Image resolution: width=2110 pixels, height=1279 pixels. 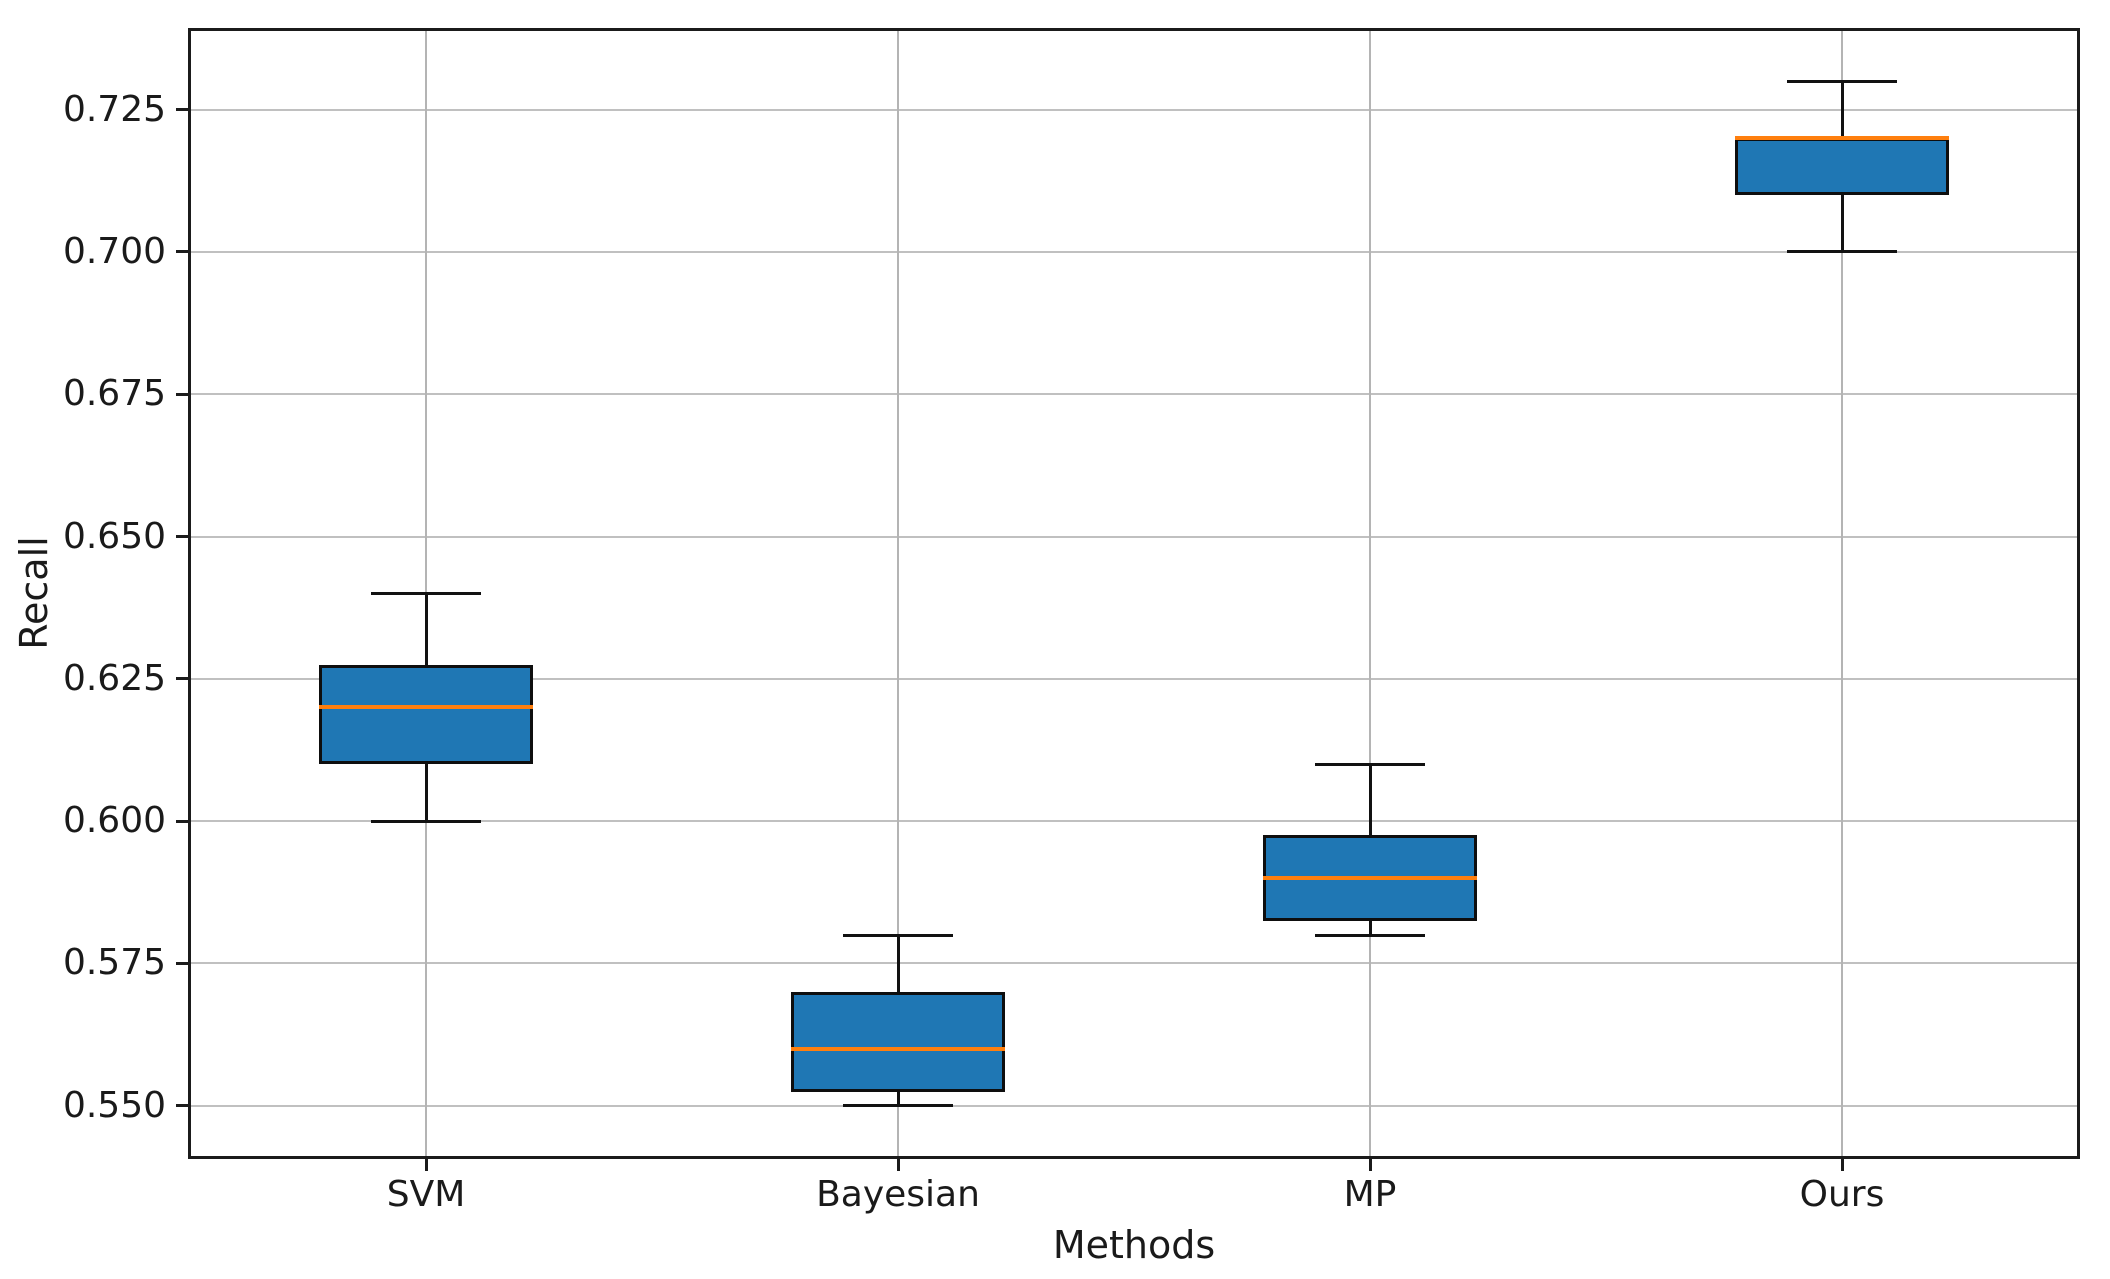 I want to click on whisker-cap-upper-ours, so click(x=1842, y=81).